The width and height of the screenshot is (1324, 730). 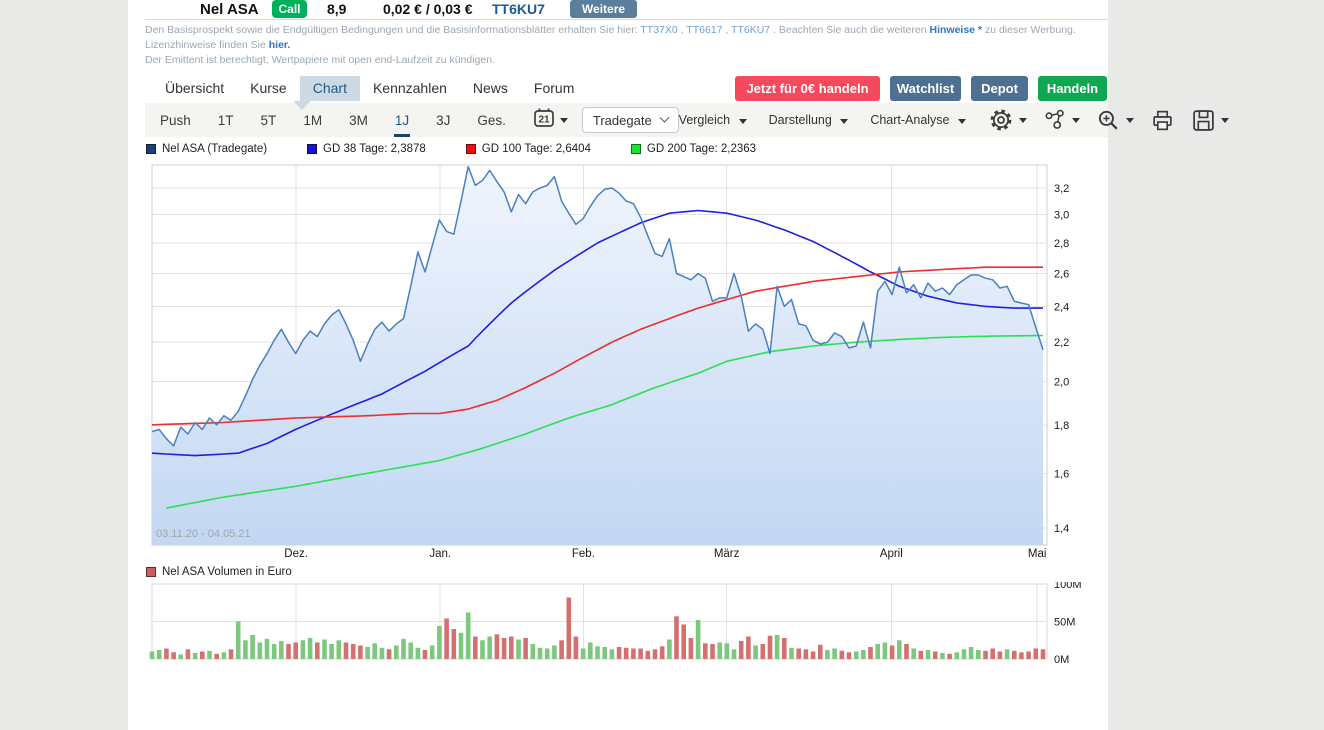 I want to click on zoom-in-icon, so click(x=1108, y=120).